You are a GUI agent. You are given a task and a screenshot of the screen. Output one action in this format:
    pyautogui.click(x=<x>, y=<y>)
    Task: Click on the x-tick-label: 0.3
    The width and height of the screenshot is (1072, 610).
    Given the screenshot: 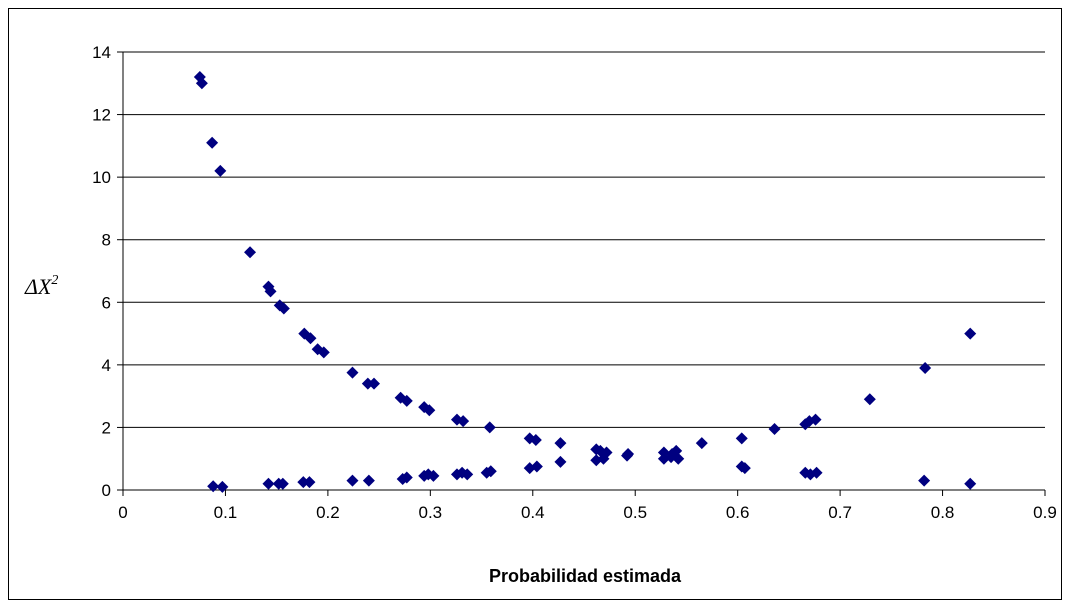 What is the action you would take?
    pyautogui.click(x=431, y=512)
    